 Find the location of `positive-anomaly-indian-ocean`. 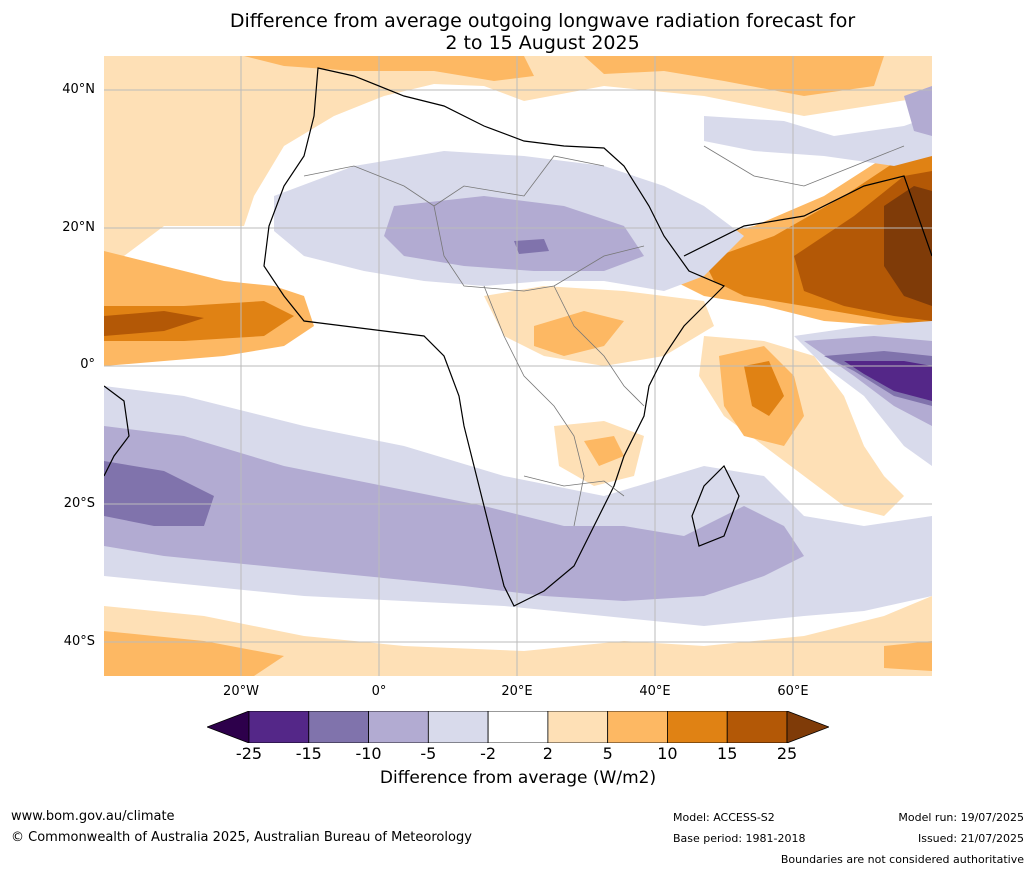

positive-anomaly-indian-ocean is located at coordinates (801, 426).